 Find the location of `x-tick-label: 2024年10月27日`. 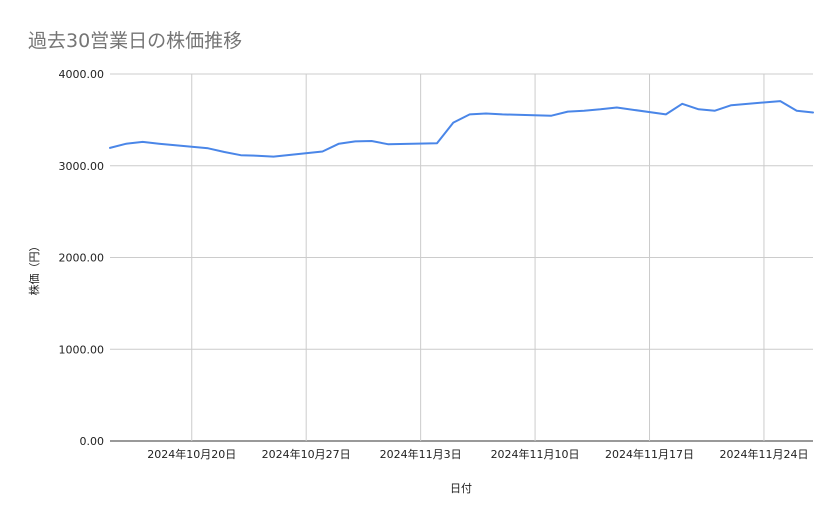

x-tick-label: 2024年10月27日 is located at coordinates (306, 454).